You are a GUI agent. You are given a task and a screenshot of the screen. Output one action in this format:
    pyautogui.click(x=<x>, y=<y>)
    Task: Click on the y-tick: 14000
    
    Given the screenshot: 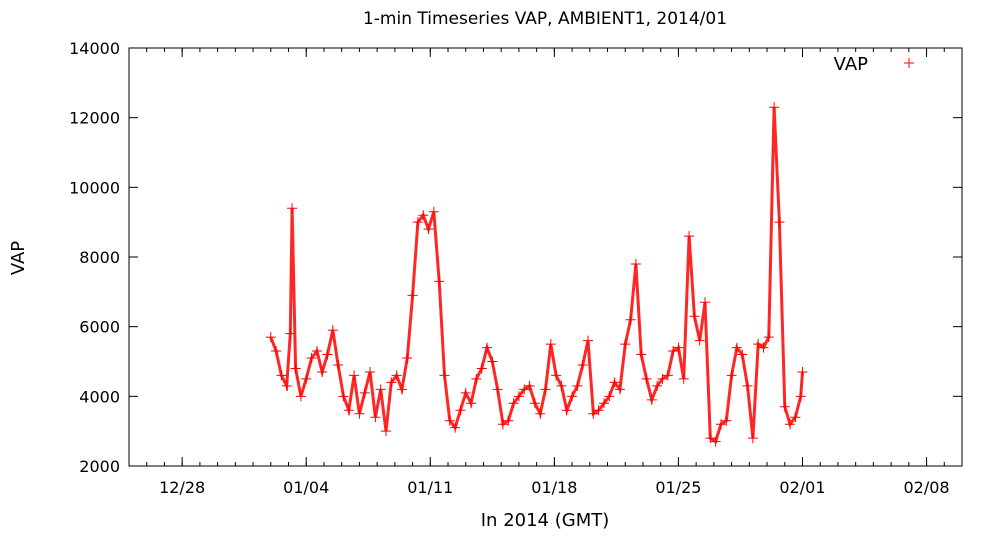 What is the action you would take?
    pyautogui.click(x=515, y=48)
    